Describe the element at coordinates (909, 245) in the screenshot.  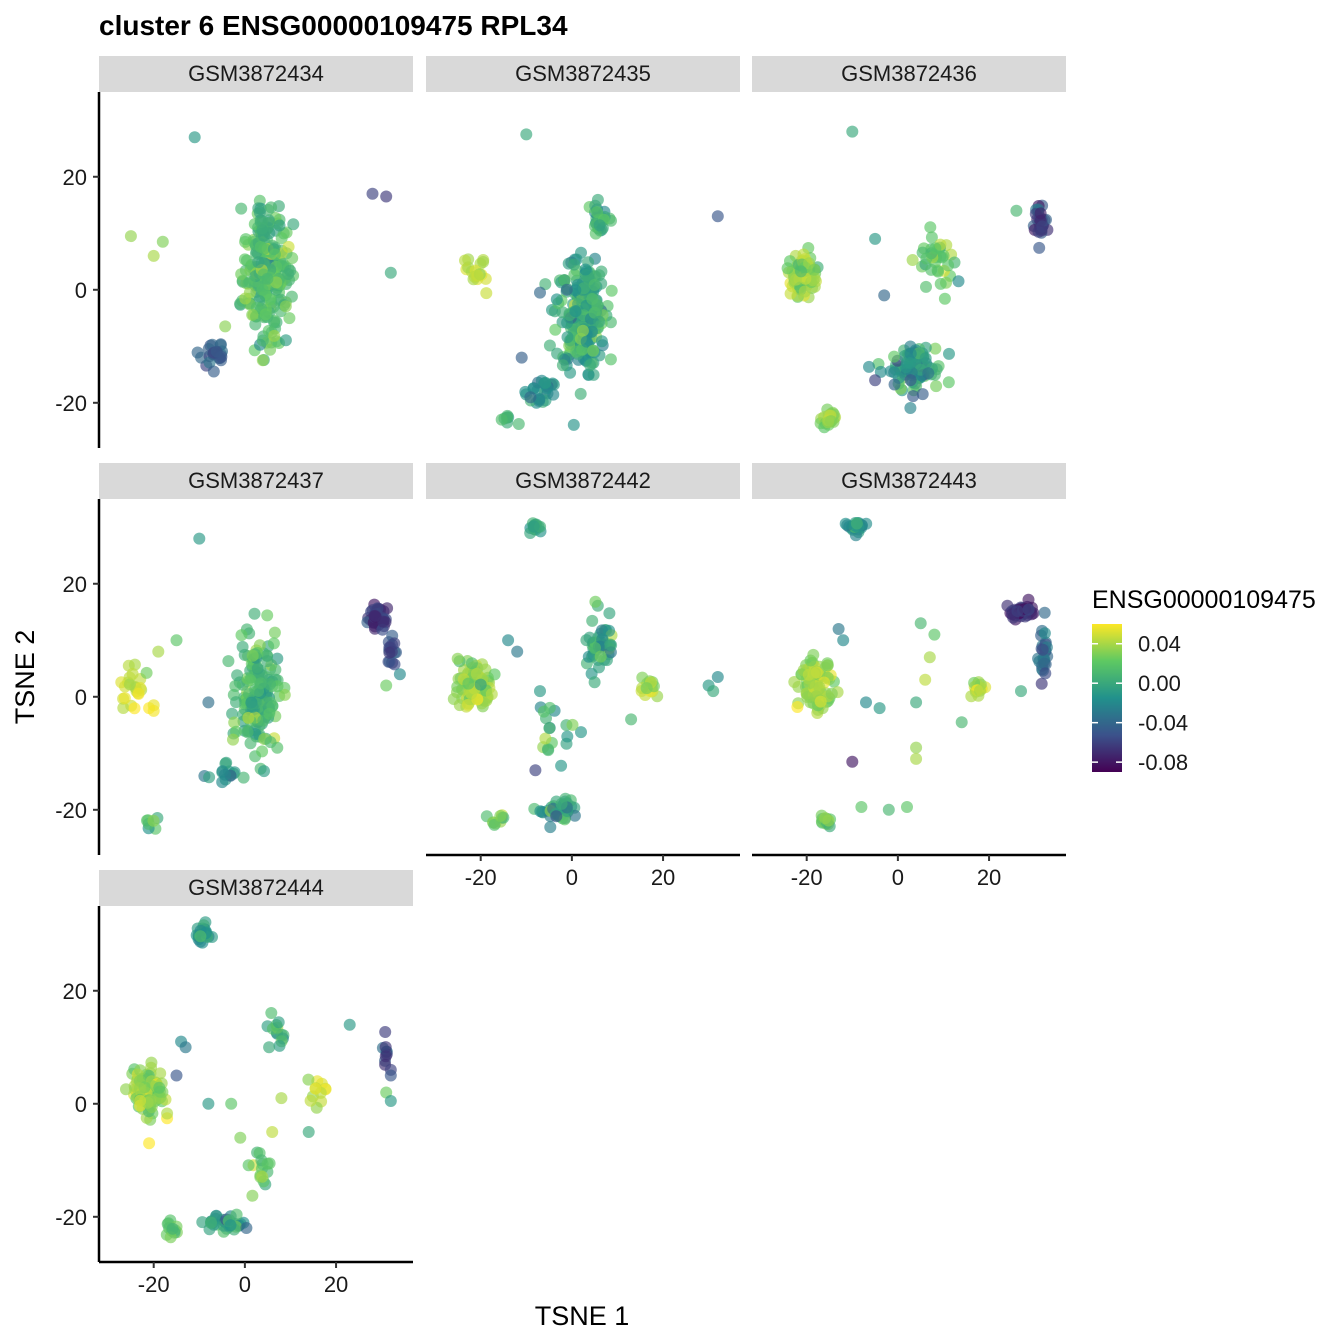
I see `facet-panel-GSM3872436: GSM3872436` at that location.